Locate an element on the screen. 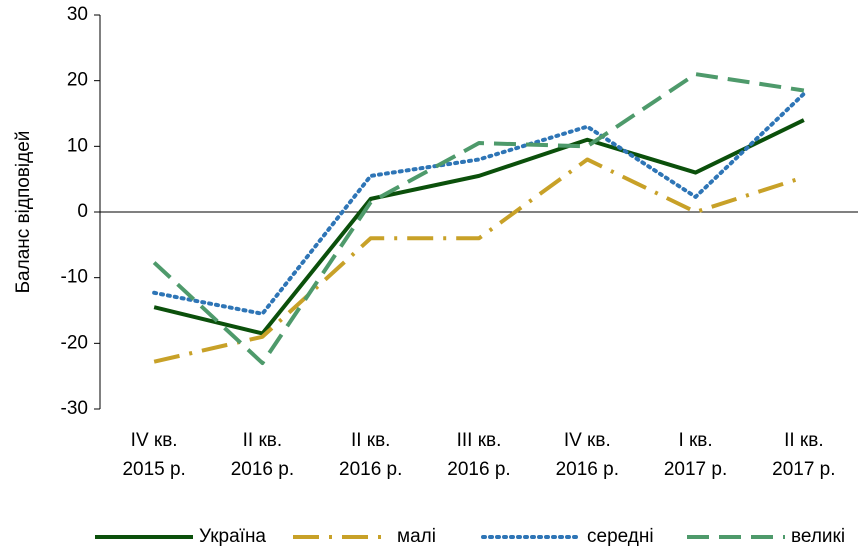 Image resolution: width=867 pixels, height=554 pixels. x-tick-label: 2015 р. is located at coordinates (153, 469).